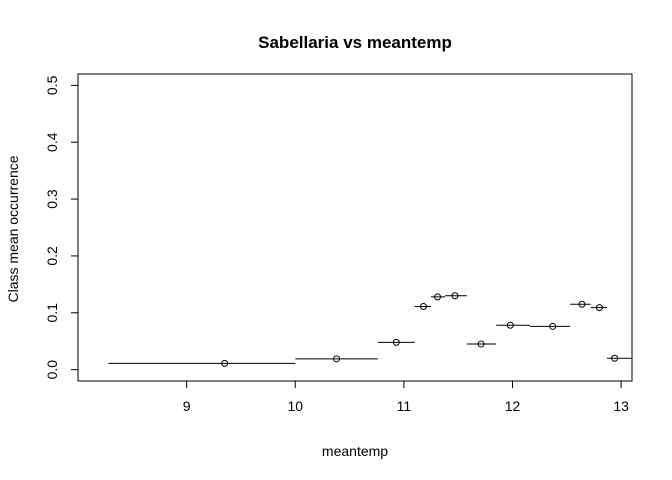 The width and height of the screenshot is (672, 480). I want to click on y-axis: 0.0 0.1 0.2 0.3 0.4 0.5, so click(61, 227).